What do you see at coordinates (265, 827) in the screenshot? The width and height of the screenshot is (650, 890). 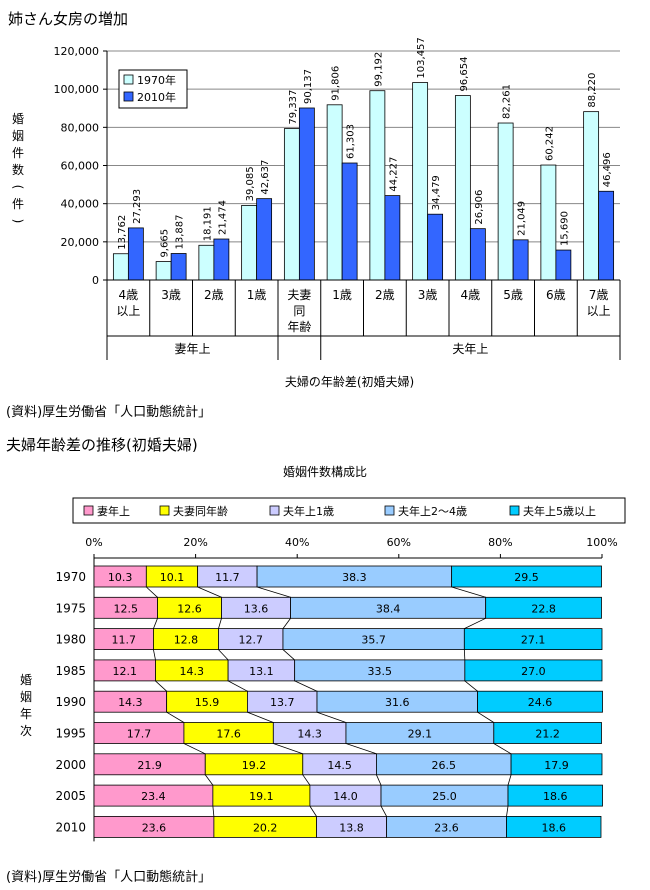 I see `segment-value-label: 20.2` at bounding box center [265, 827].